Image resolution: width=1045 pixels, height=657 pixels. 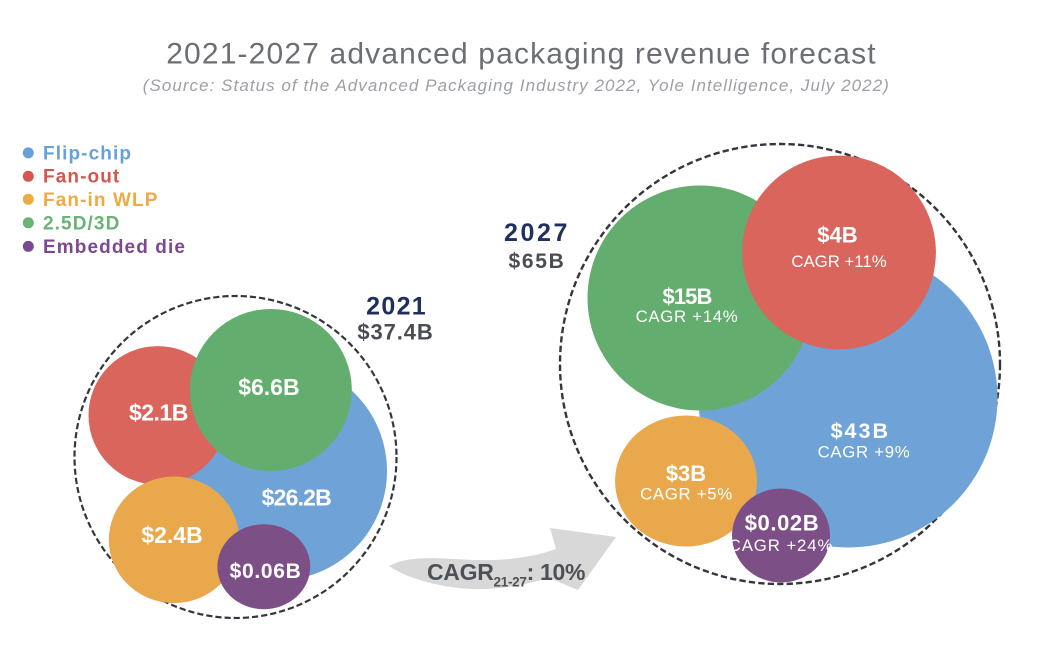 What do you see at coordinates (297, 498) in the screenshot?
I see `svg-text: $26.2B` at bounding box center [297, 498].